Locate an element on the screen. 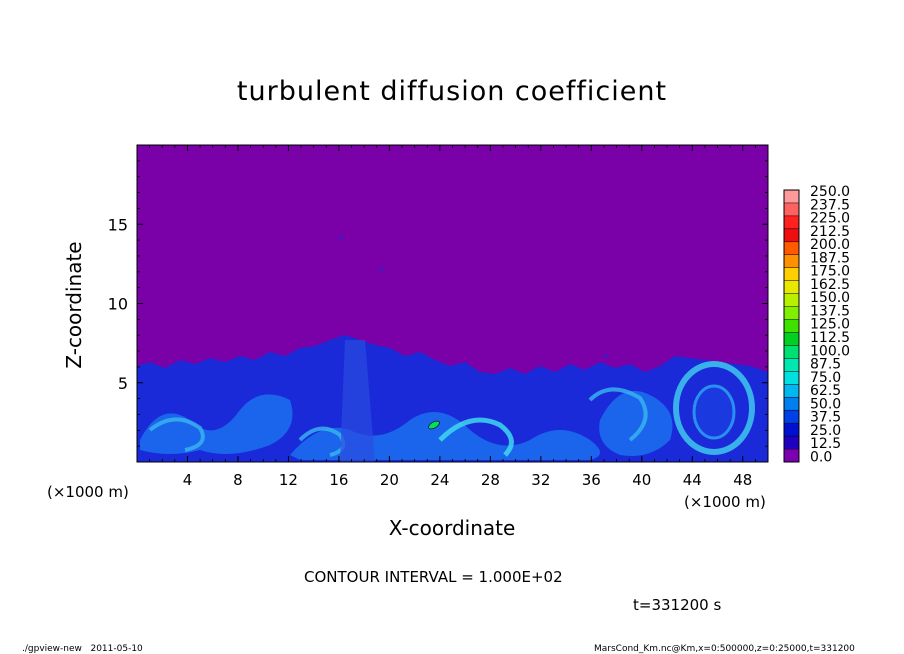 The width and height of the screenshot is (904, 654). colorbar-label: 12.5 is located at coordinates (825, 444).